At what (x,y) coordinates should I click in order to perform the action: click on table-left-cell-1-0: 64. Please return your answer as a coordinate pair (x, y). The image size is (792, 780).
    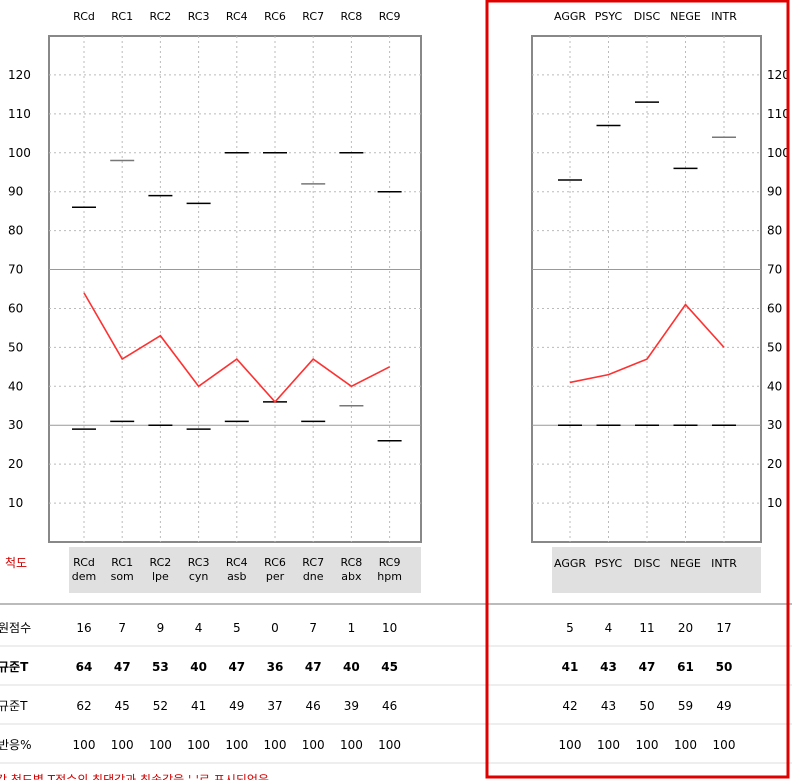
    Looking at the image, I should click on (84, 667).